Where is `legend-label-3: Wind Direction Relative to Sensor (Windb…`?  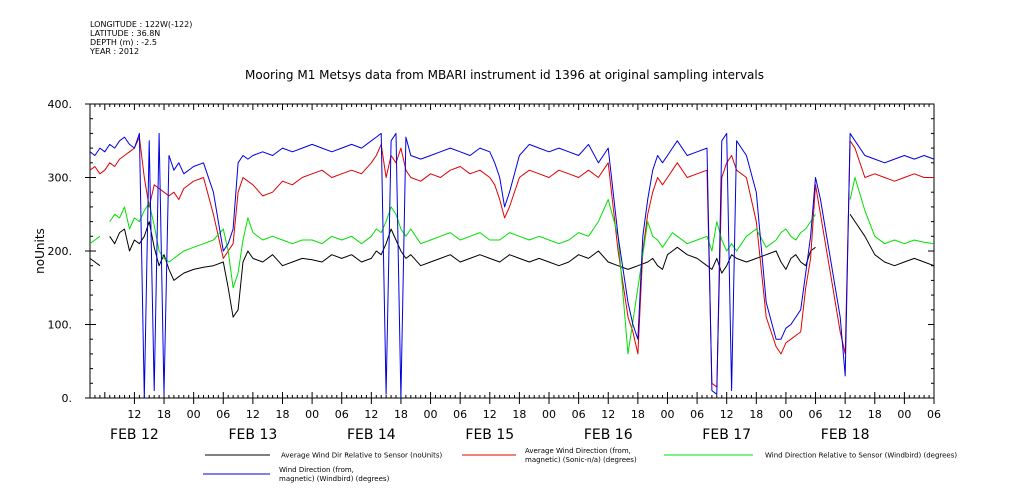
legend-label-3: Wind Direction Relative to Sensor (Windb… is located at coordinates (861, 456).